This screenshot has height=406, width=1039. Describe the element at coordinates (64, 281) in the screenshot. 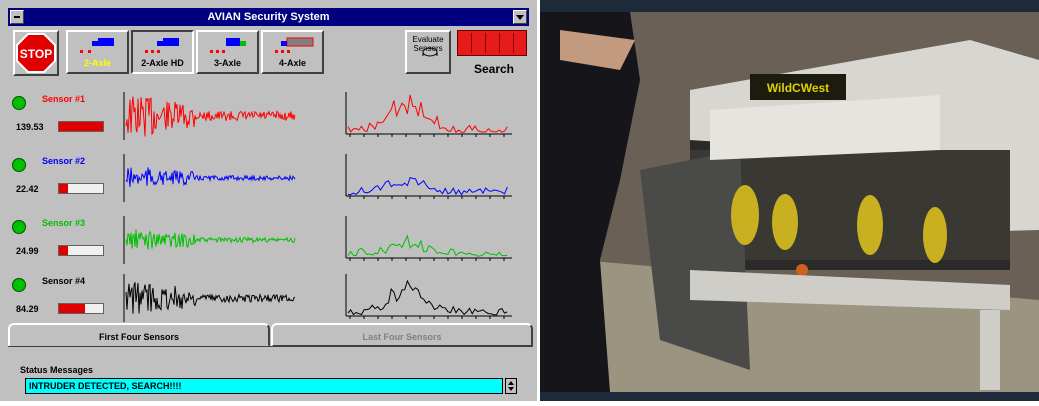

I see `sensor-name: Sensor #4` at that location.